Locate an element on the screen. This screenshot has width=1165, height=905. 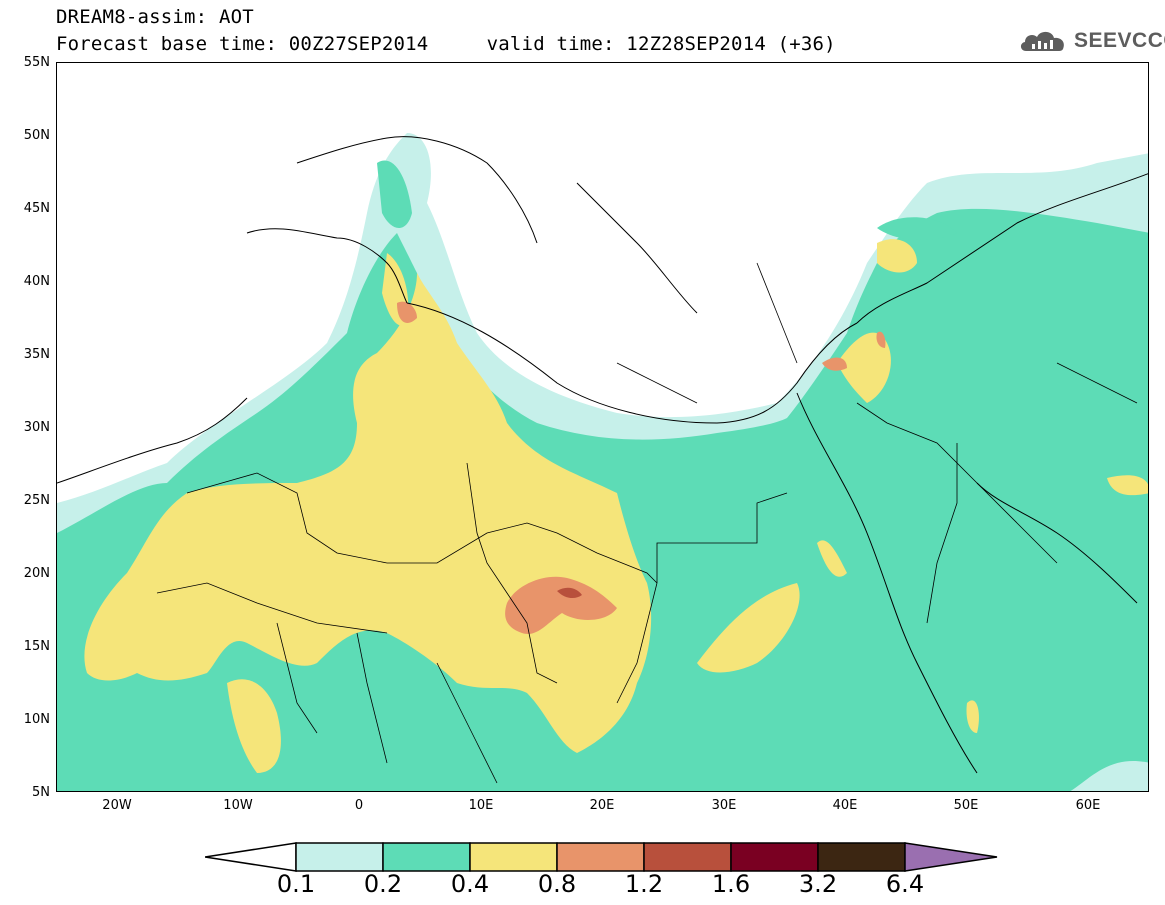
lon-label: 0 is located at coordinates (359, 805).